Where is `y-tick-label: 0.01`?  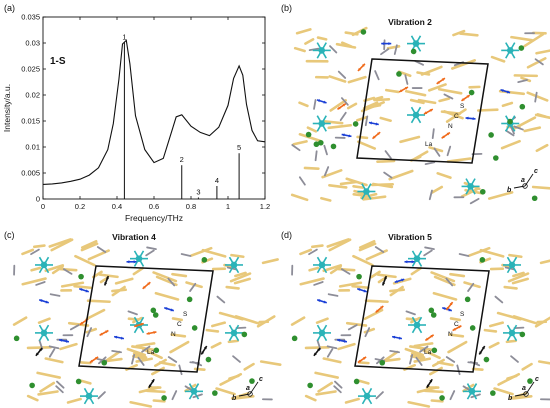 y-tick-label: 0.01 is located at coordinates (32, 147).